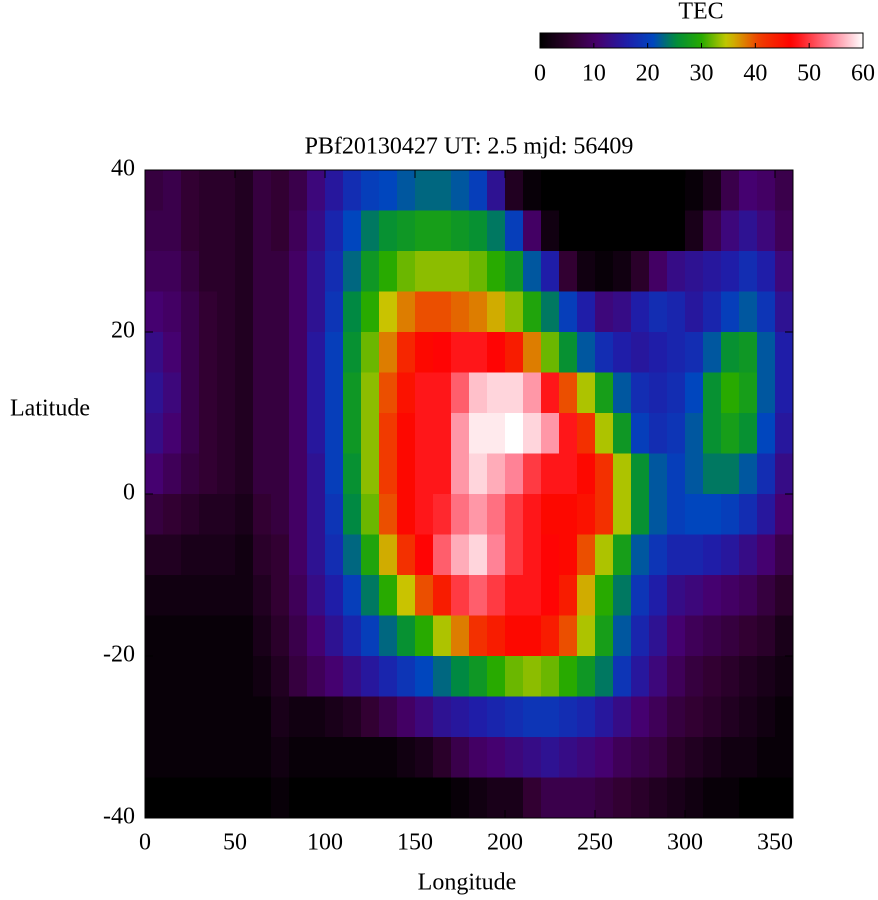 The width and height of the screenshot is (878, 900). What do you see at coordinates (775, 843) in the screenshot?
I see `x-tick-label: 350` at bounding box center [775, 843].